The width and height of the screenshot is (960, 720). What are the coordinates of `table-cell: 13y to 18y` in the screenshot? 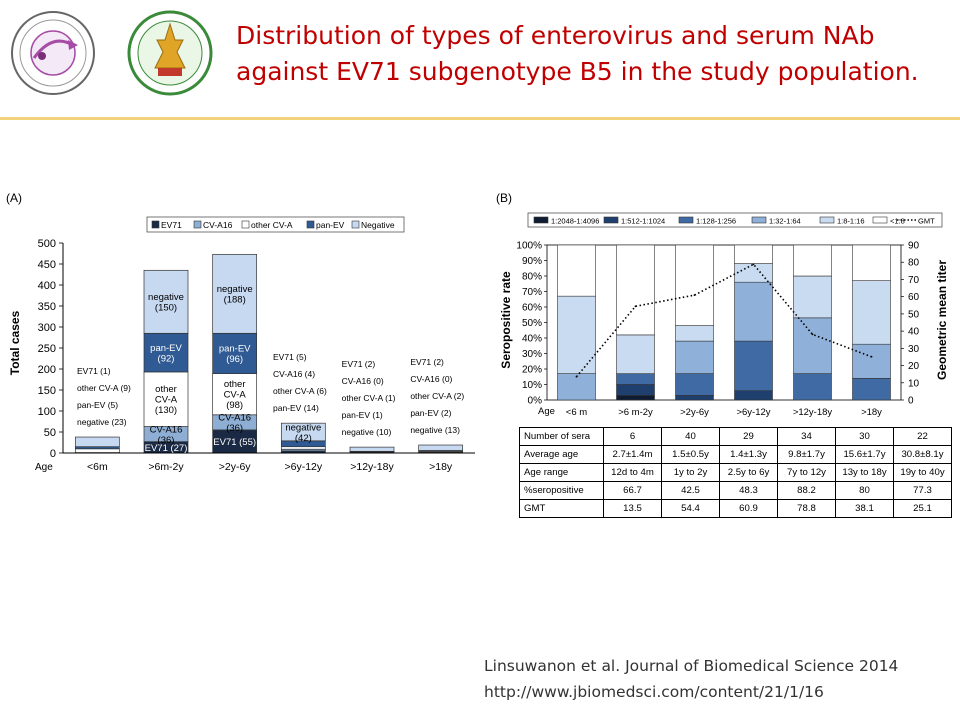 It's located at (864, 472).